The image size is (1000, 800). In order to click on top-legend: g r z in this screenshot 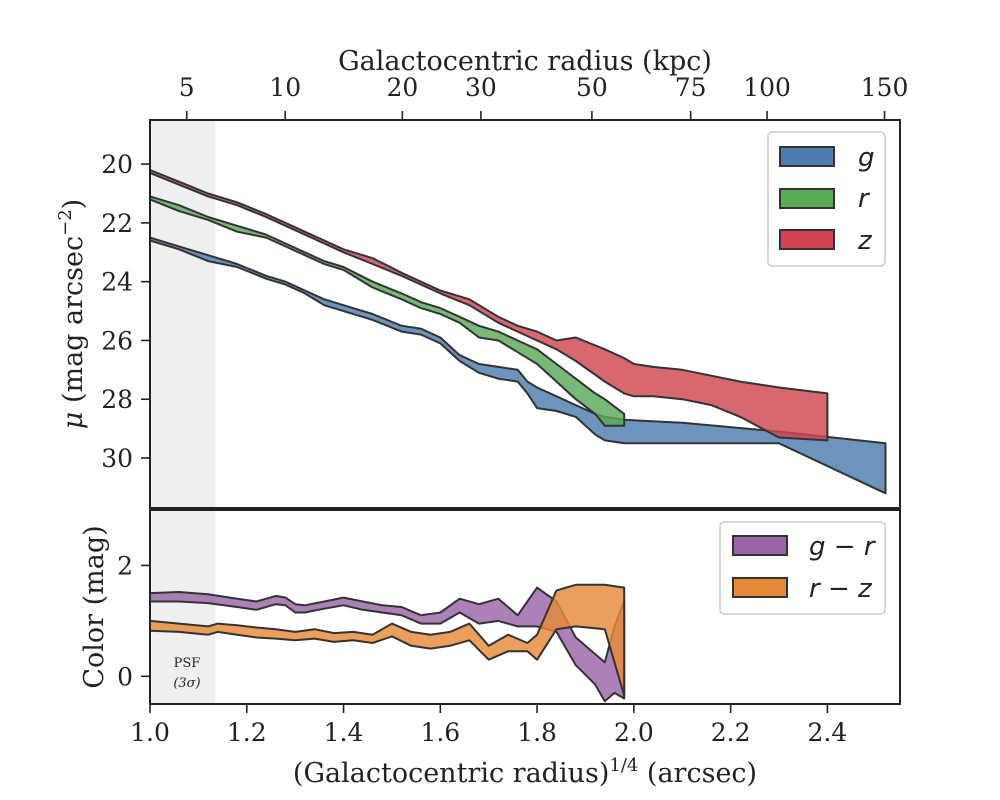, I will do `click(826, 199)`.